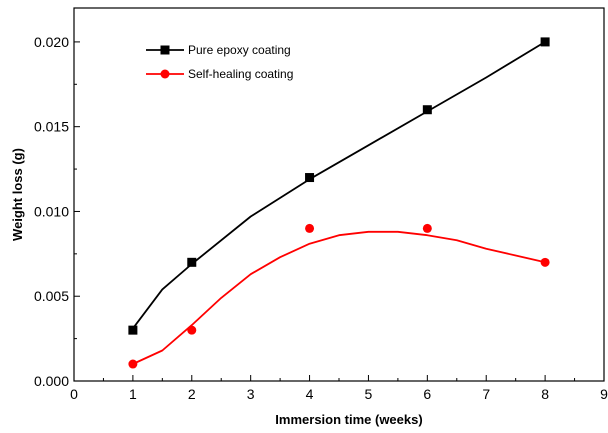  I want to click on x-tick-label: 3, so click(251, 394).